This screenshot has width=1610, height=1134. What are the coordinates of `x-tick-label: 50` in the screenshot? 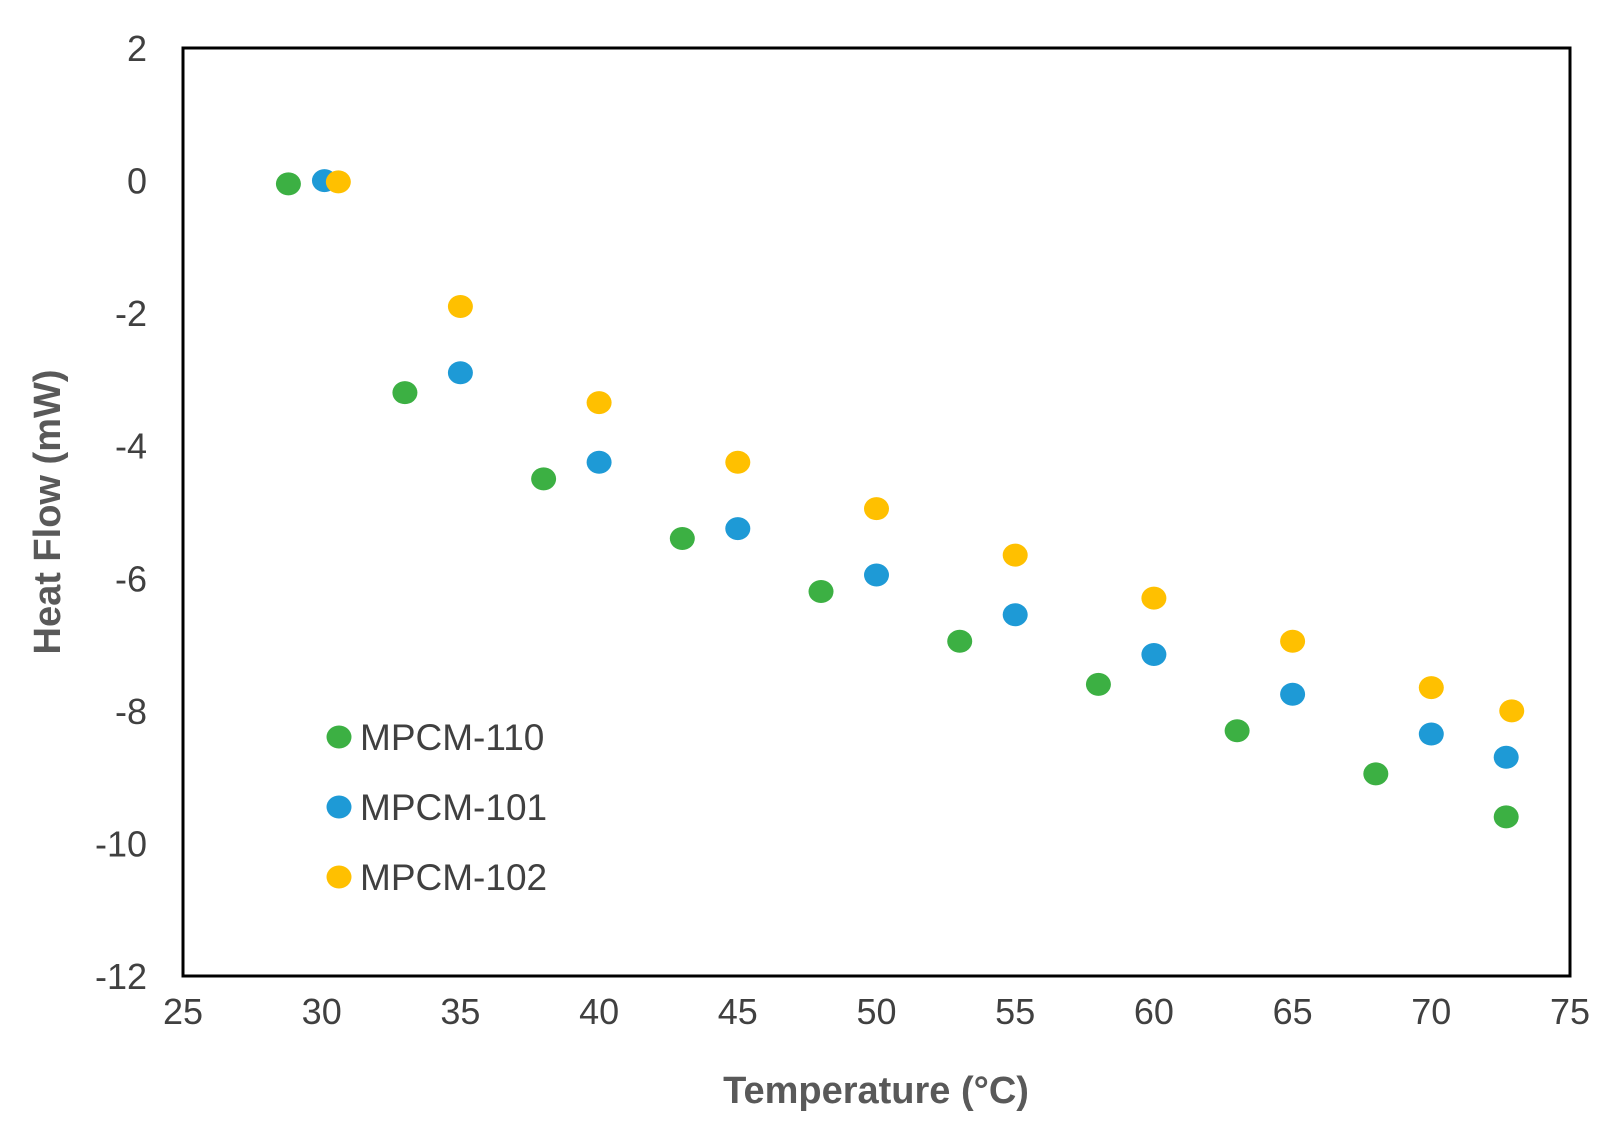 It's located at (876, 1011).